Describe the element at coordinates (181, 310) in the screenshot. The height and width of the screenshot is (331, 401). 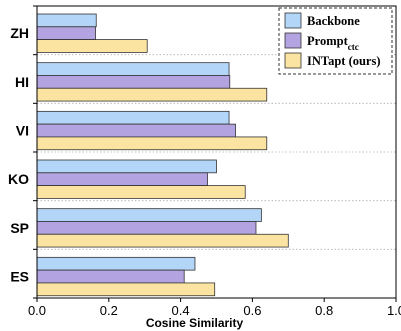
I see `x-tick-label: 0.4` at that location.